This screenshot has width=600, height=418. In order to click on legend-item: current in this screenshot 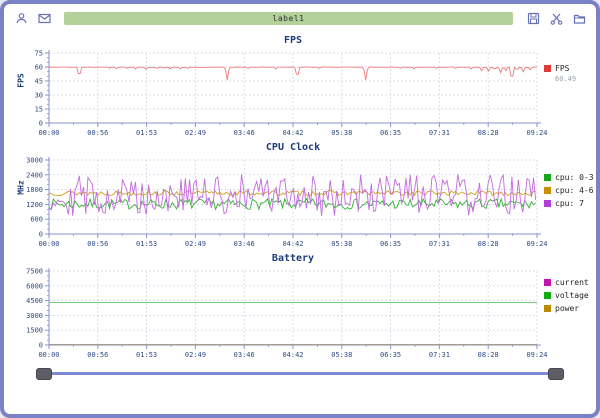, I will do `click(566, 282)`.